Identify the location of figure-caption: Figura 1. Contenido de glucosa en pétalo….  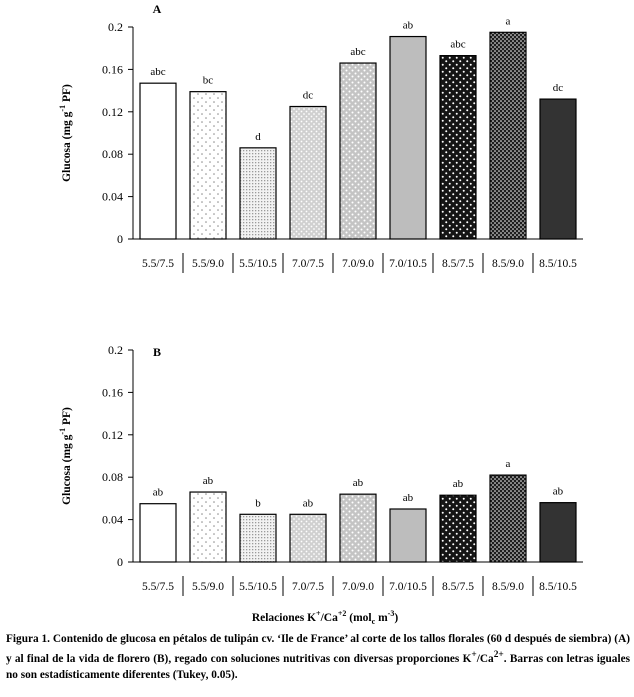
(318, 657).